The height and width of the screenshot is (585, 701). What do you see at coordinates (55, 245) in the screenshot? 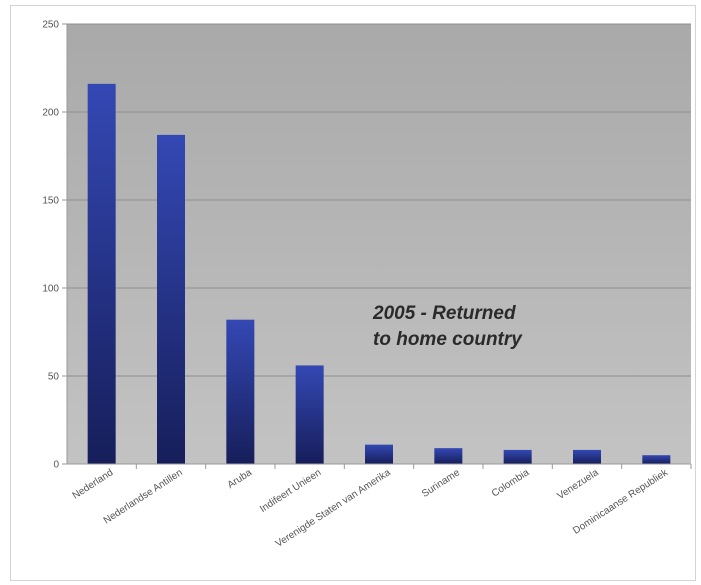
I see `y-axis: 0 50 100 150 200 250` at bounding box center [55, 245].